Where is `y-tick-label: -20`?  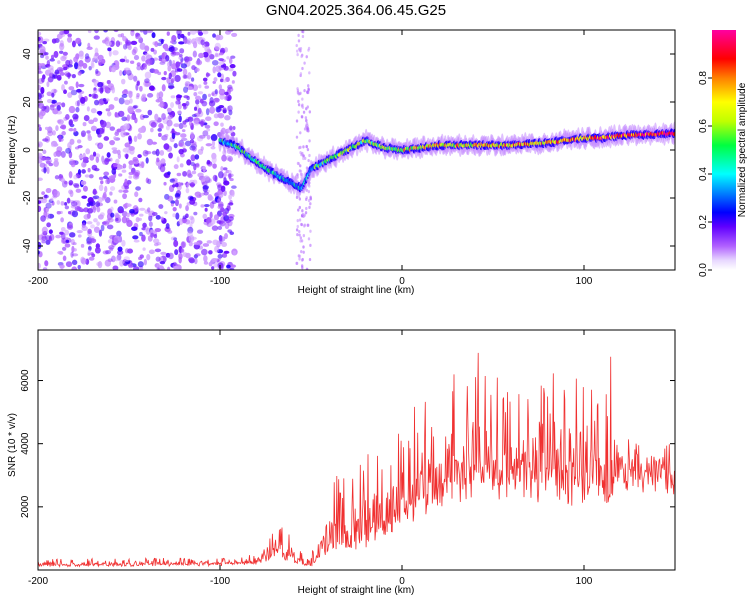
y-tick-label: -20 is located at coordinates (27, 197).